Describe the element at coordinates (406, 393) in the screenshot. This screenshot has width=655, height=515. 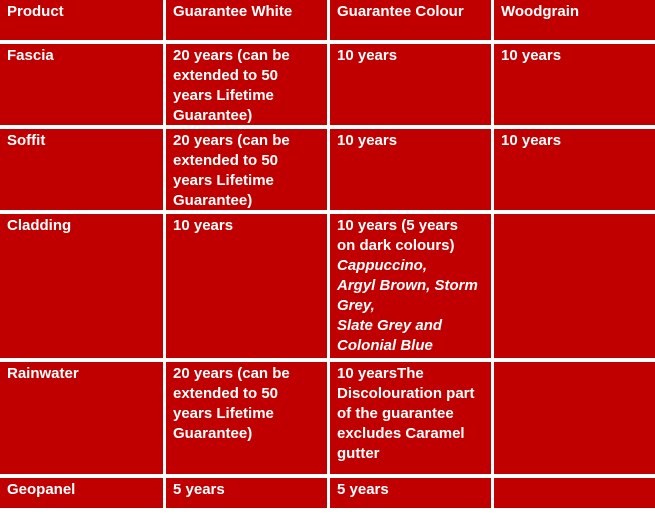
I see `cell-text: Discolouration part` at that location.